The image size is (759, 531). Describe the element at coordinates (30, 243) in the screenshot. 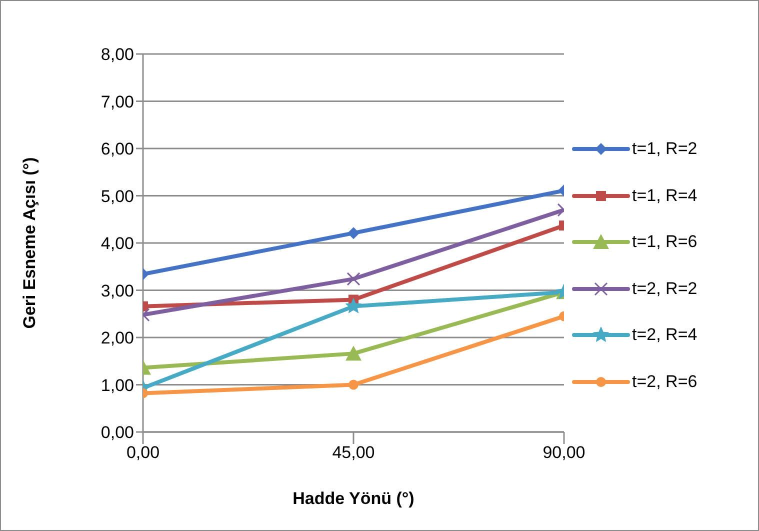

I see `y-axis-title: Geri Esneme Açısı (°)` at that location.